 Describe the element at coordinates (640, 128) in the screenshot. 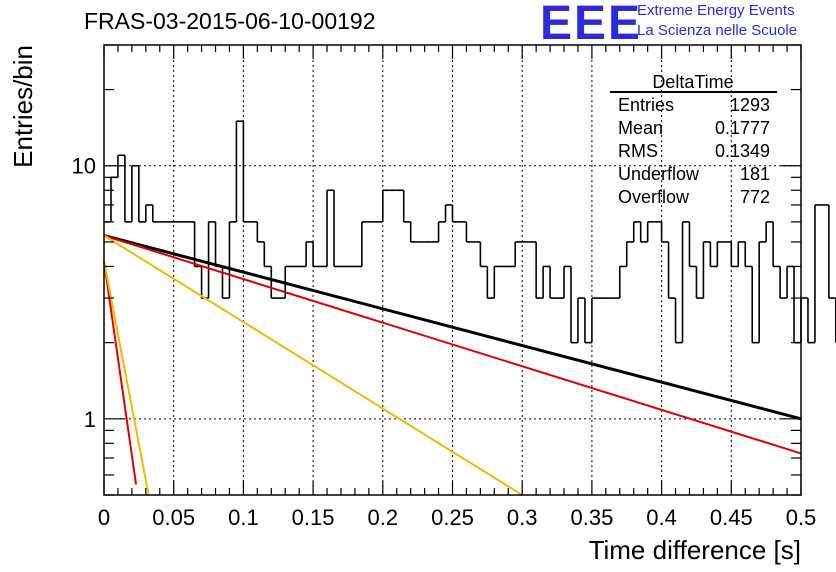

I see `stats-label: Mean` at that location.